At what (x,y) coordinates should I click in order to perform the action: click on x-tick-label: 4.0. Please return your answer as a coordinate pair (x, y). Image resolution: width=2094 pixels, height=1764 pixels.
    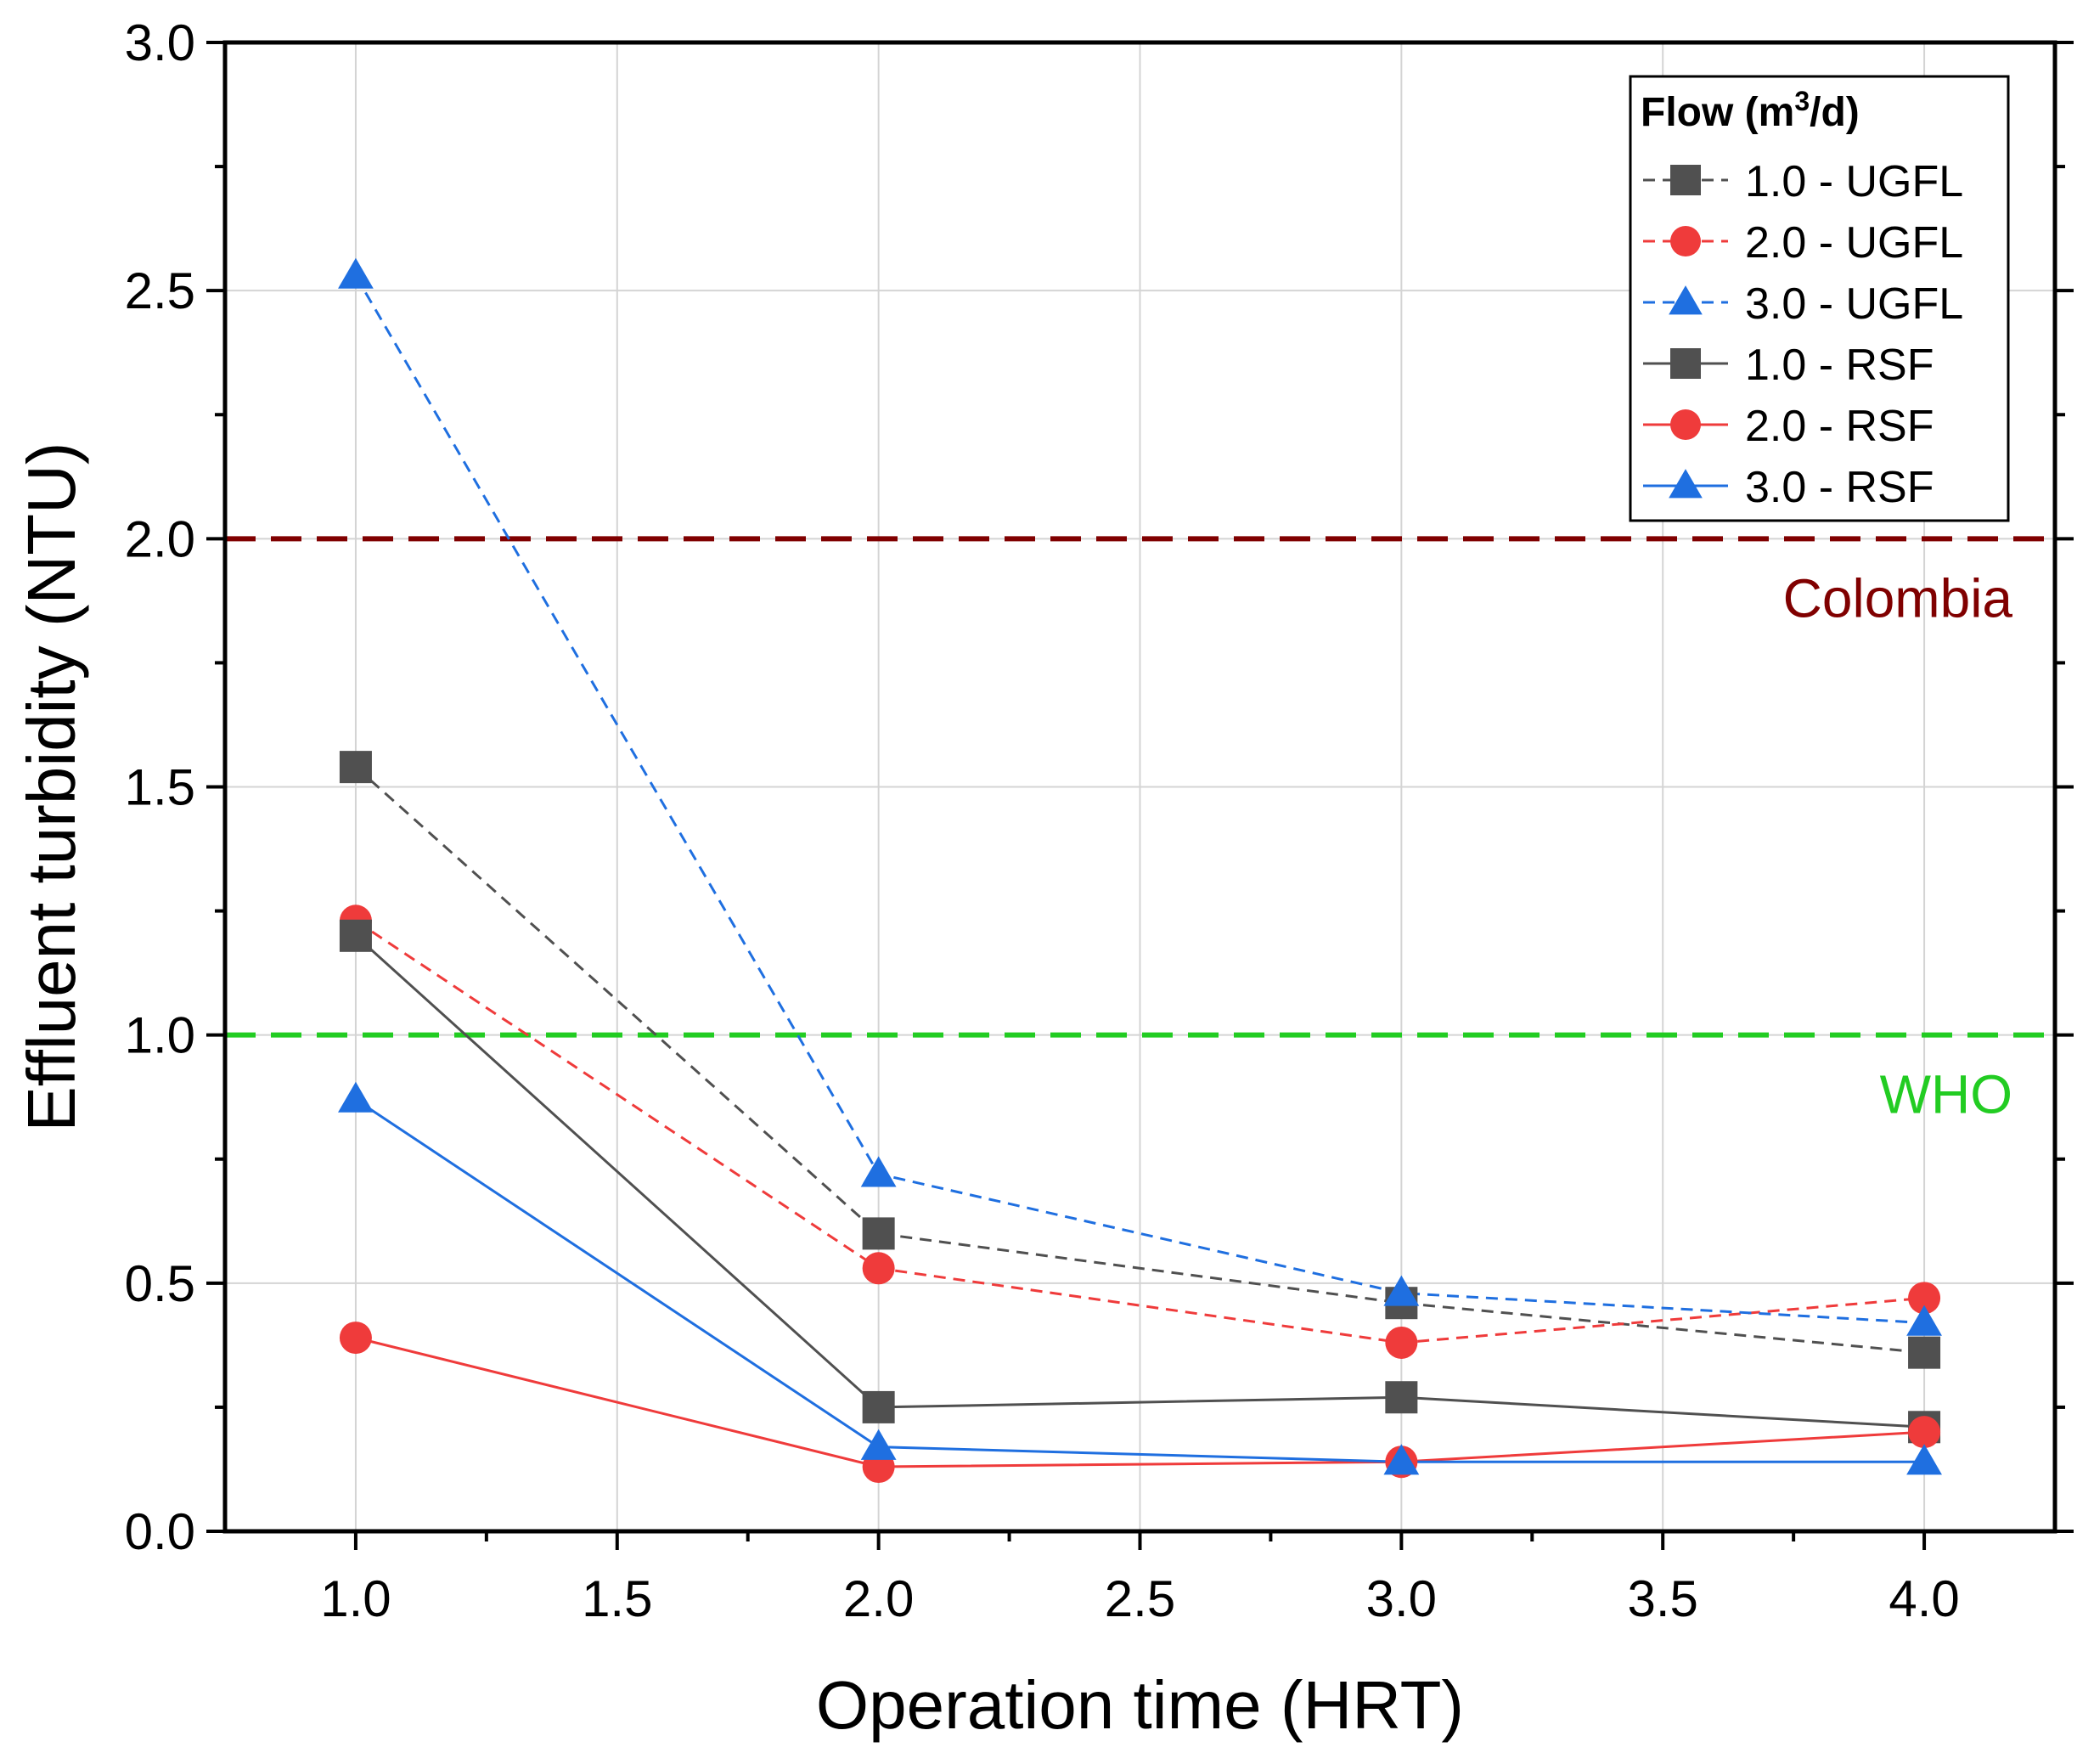
    Looking at the image, I should click on (1924, 1598).